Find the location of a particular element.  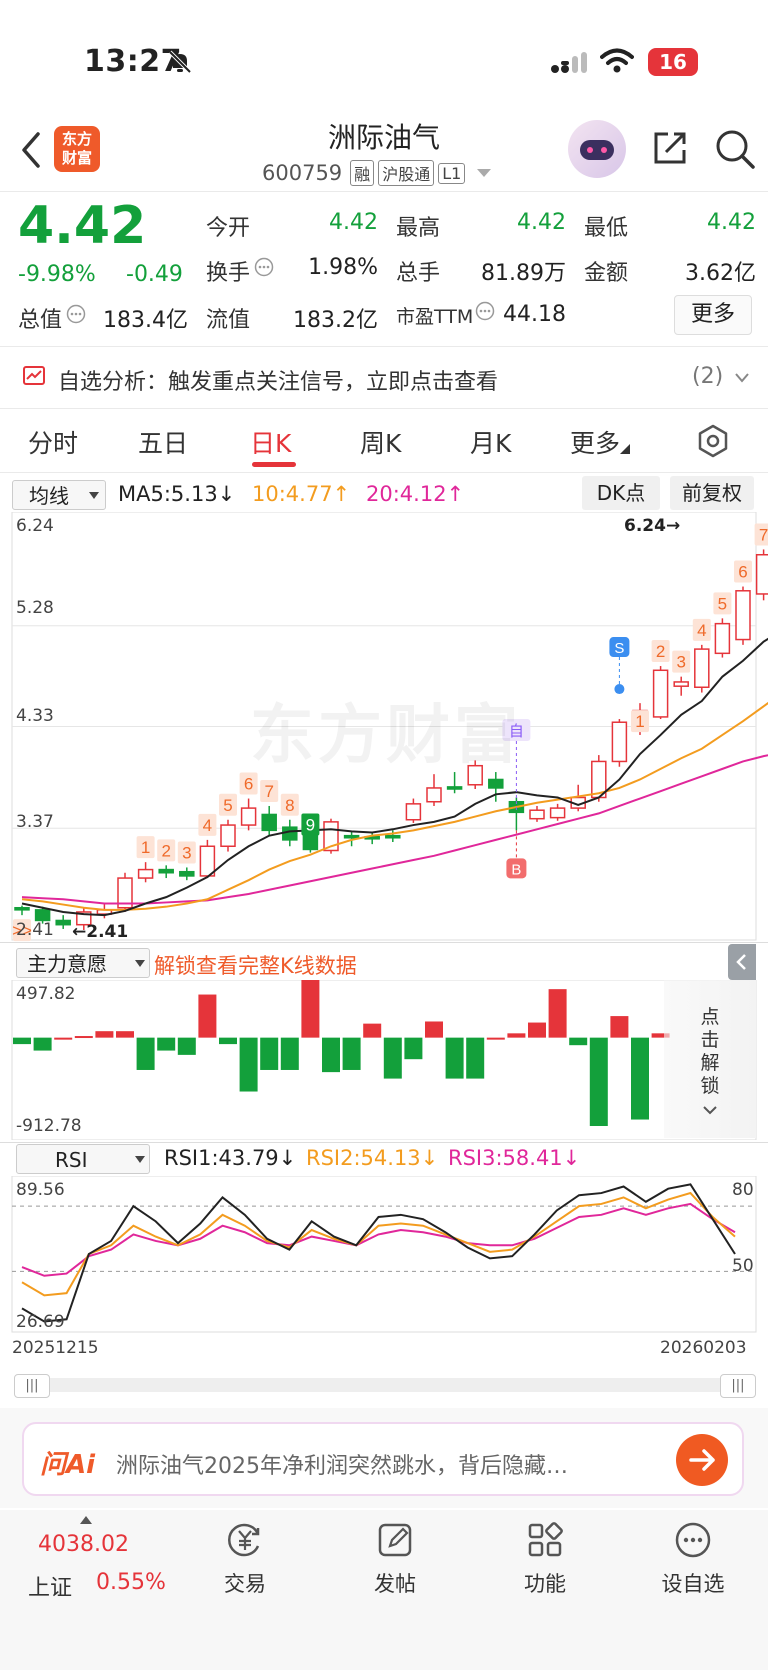

dropdown-triangle-icon is located at coordinates (94, 495).